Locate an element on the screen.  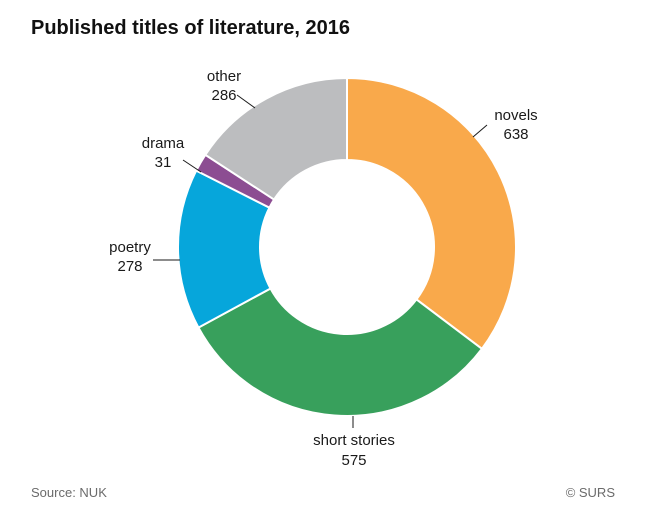
leader-line-drama is located at coordinates (192, 166).